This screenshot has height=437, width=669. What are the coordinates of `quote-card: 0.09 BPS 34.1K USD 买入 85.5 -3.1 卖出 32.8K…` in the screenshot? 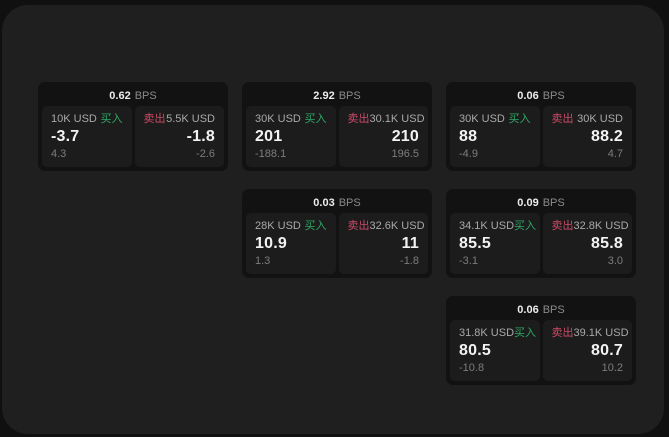 It's located at (541, 233).